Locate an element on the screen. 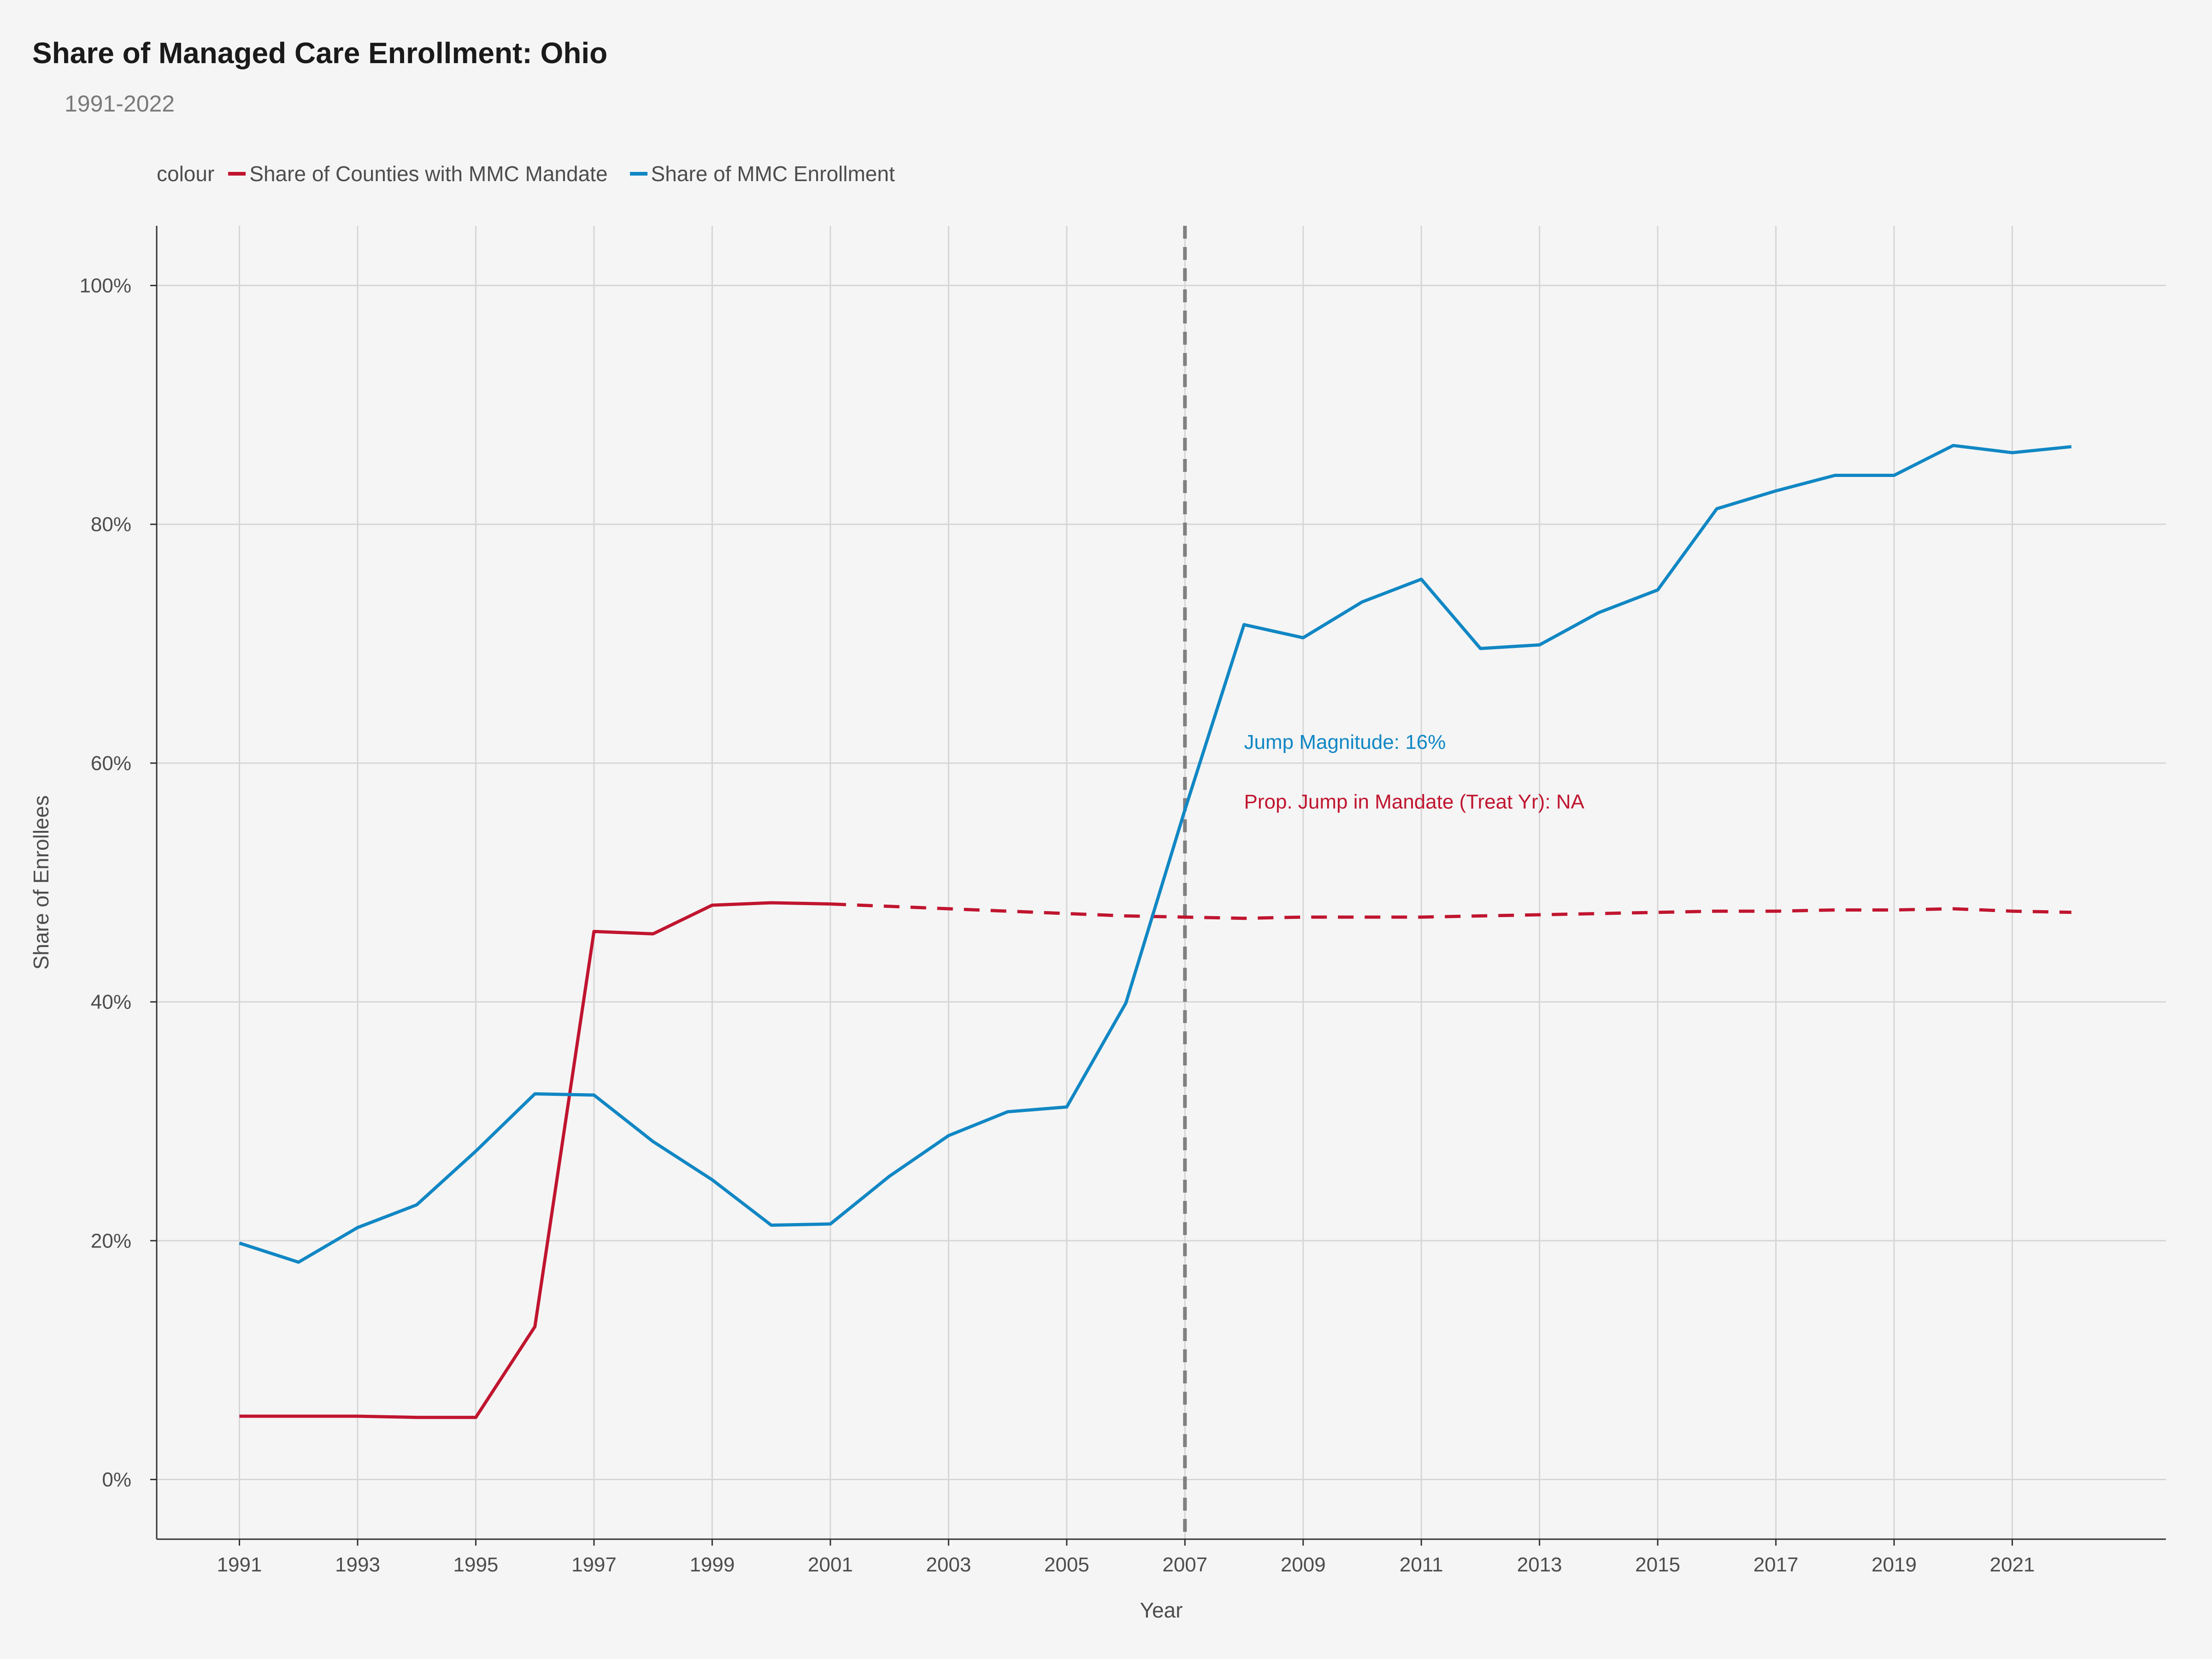 The image size is (2212, 1659). legend-key-mandate is located at coordinates (237, 174).